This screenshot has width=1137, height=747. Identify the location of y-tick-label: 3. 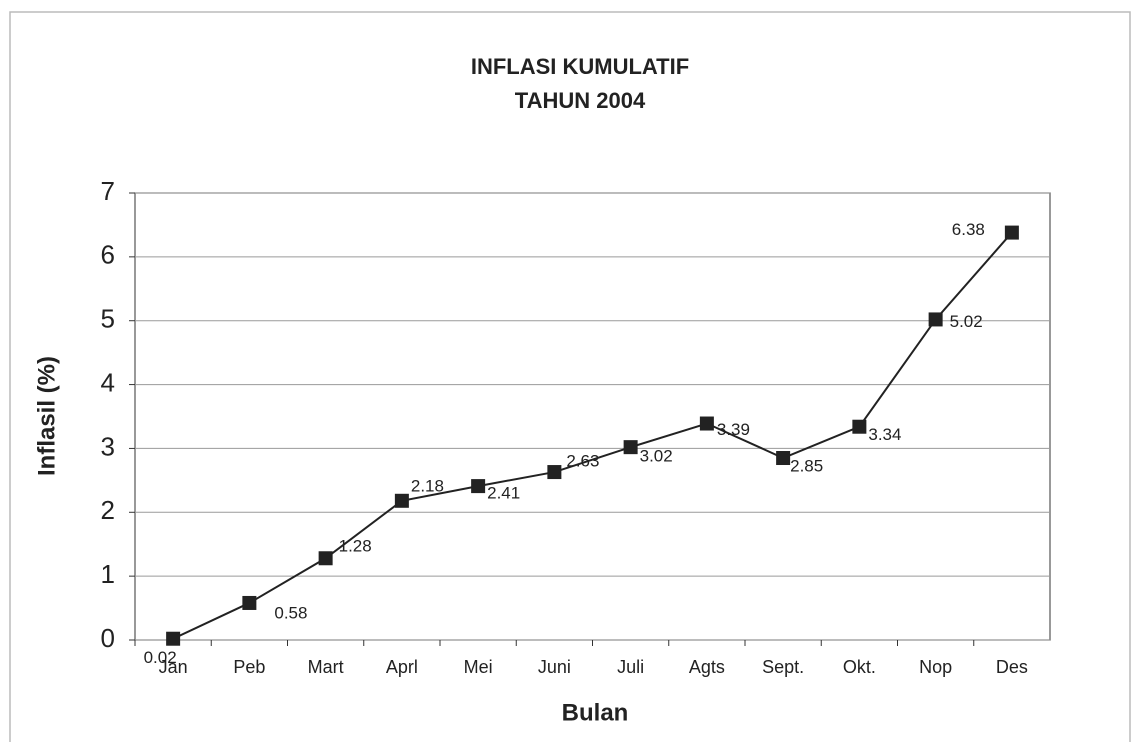
(108, 446).